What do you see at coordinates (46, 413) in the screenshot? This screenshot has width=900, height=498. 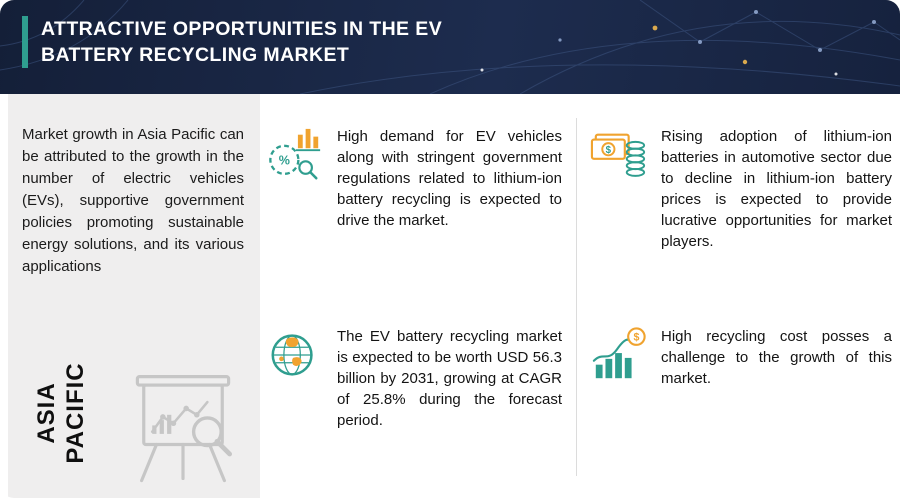 I see `region-label-line1: ASIA` at bounding box center [46, 413].